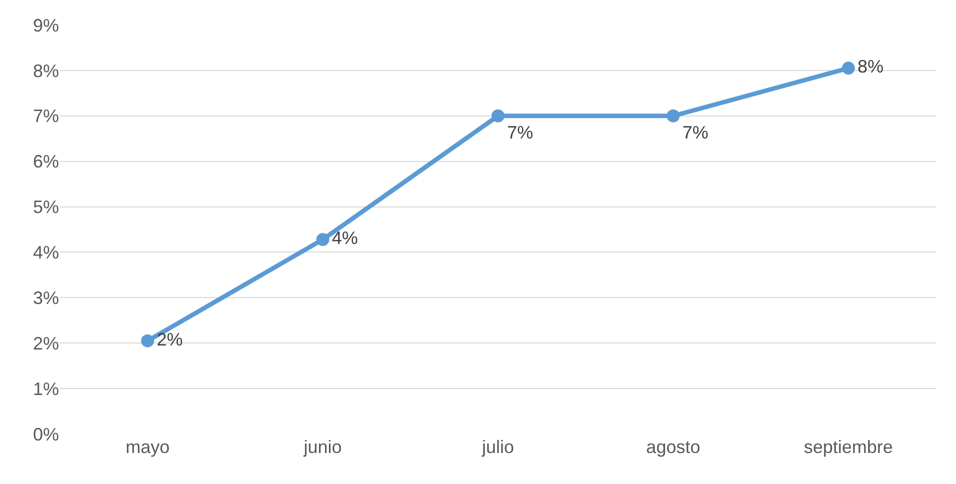  What do you see at coordinates (322, 447) in the screenshot?
I see `x-tick-label: junio` at bounding box center [322, 447].